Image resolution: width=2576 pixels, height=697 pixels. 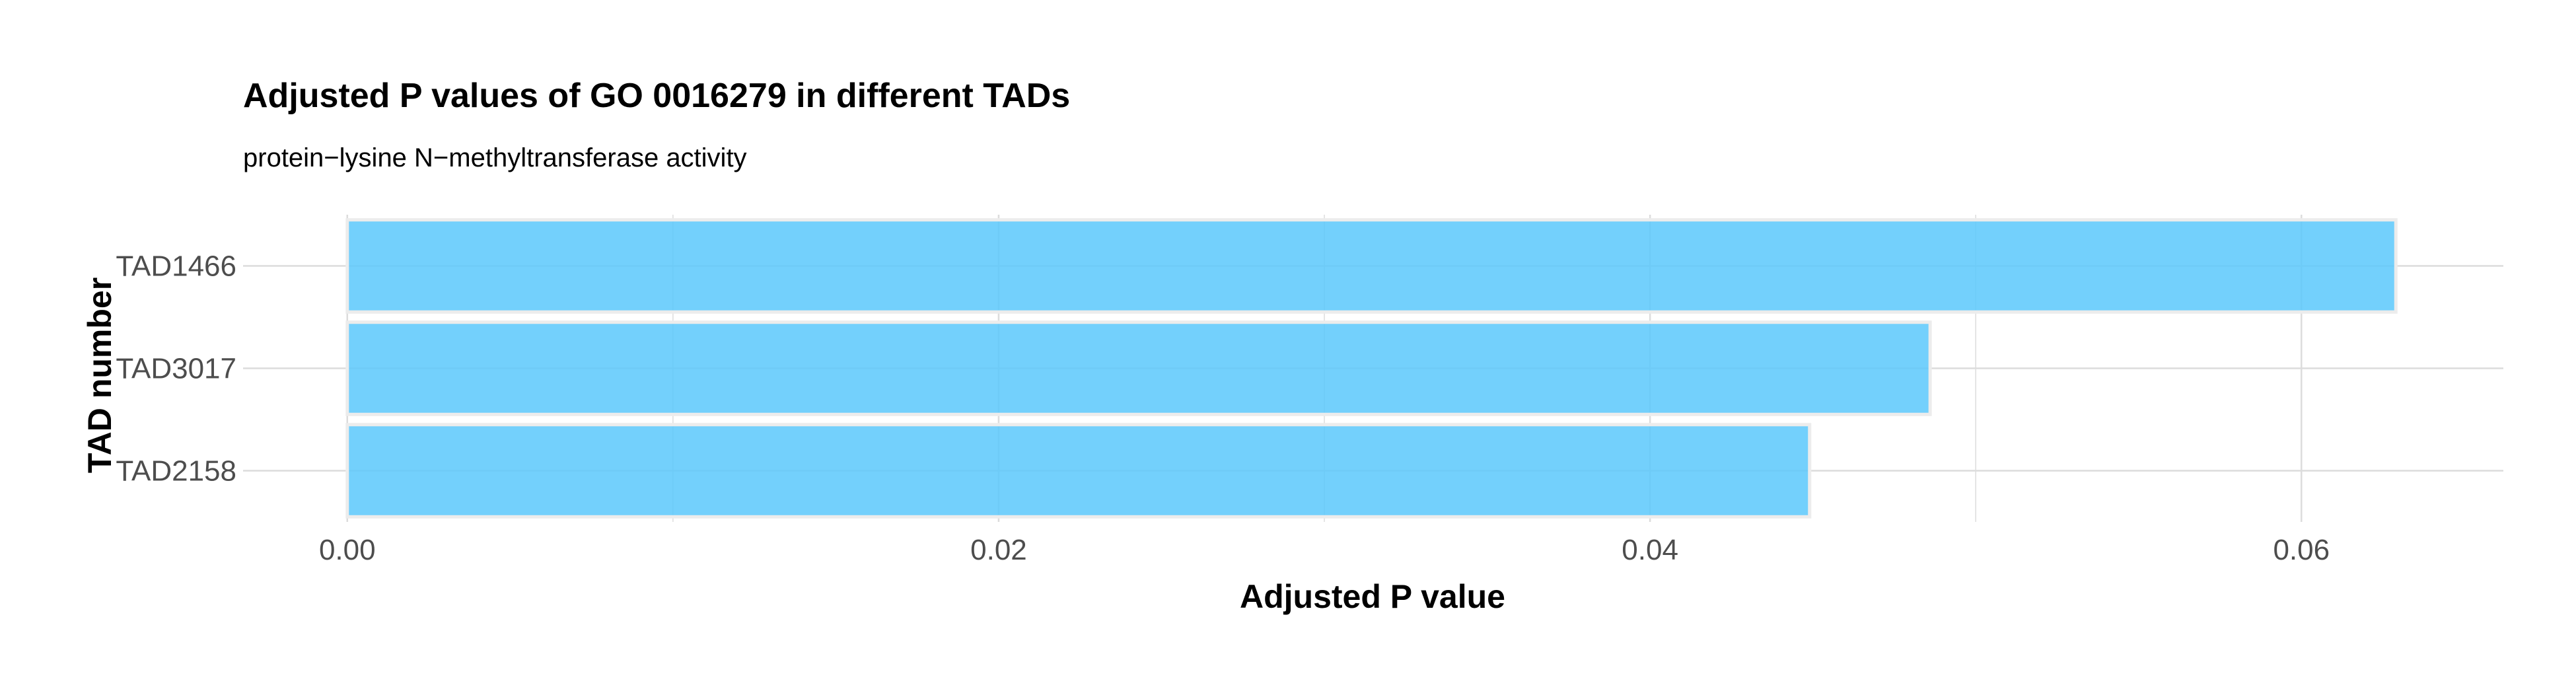 I want to click on y-tick-label: TAD3017, so click(x=176, y=369).